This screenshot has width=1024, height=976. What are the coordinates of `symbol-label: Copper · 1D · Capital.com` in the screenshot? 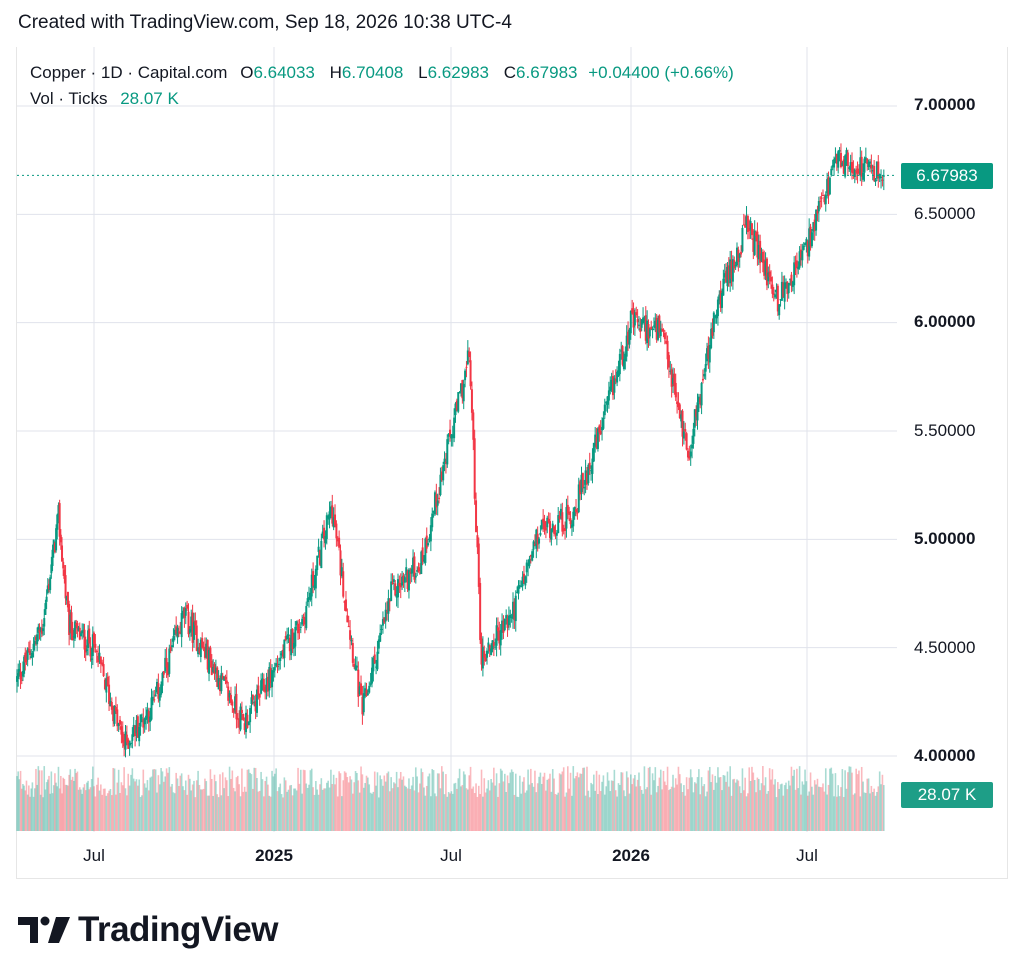 It's located at (129, 72).